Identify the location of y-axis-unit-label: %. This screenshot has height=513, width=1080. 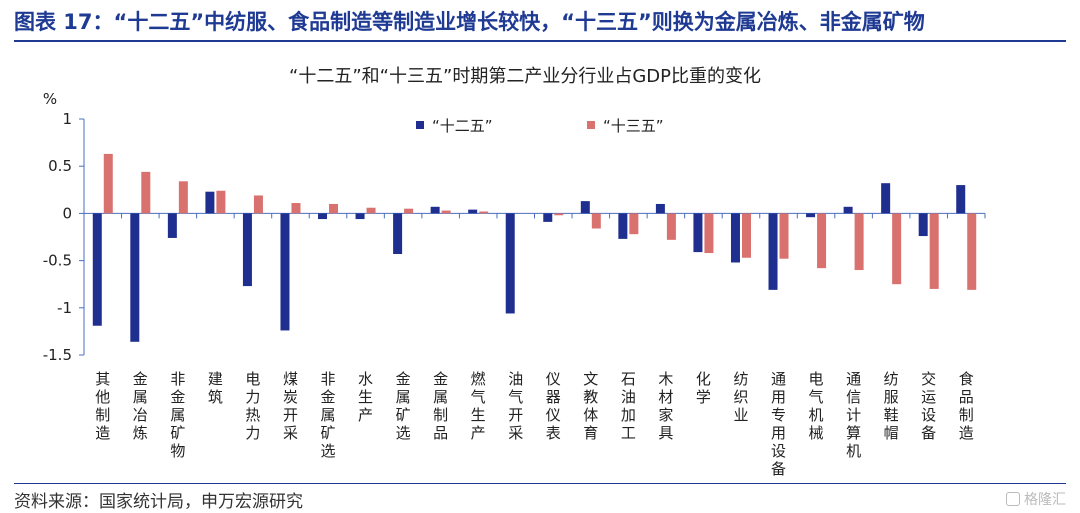
(50, 99).